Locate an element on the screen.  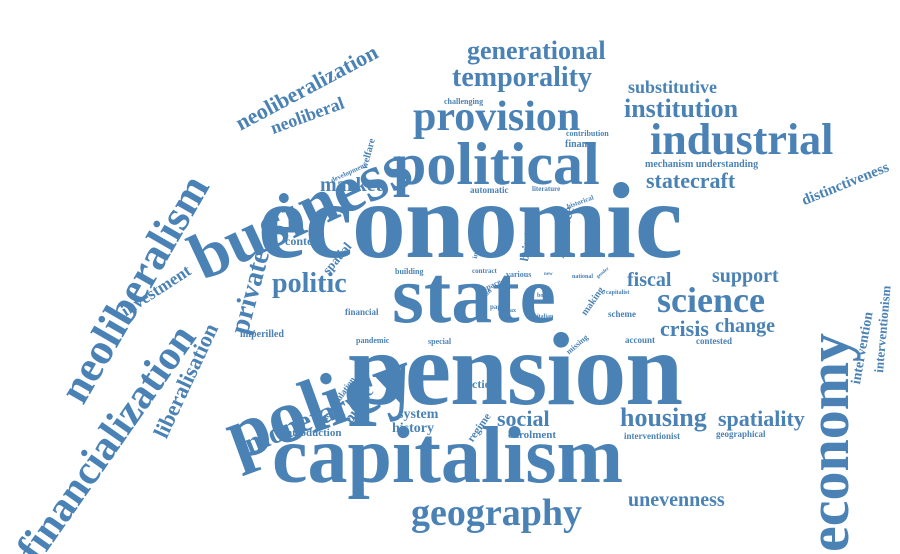
word-automatic: automatic is located at coordinates (489, 190).